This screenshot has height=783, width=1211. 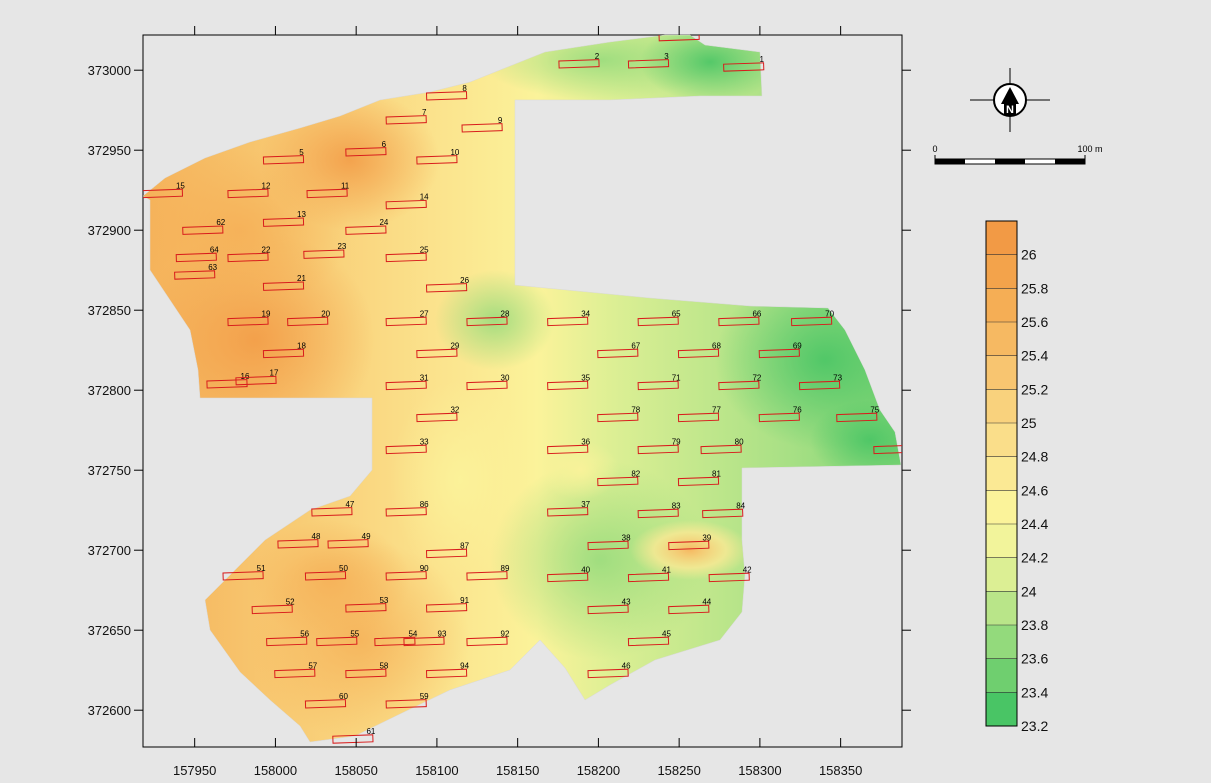 What do you see at coordinates (407, 318) in the screenshot?
I see `plot-27: 27` at bounding box center [407, 318].